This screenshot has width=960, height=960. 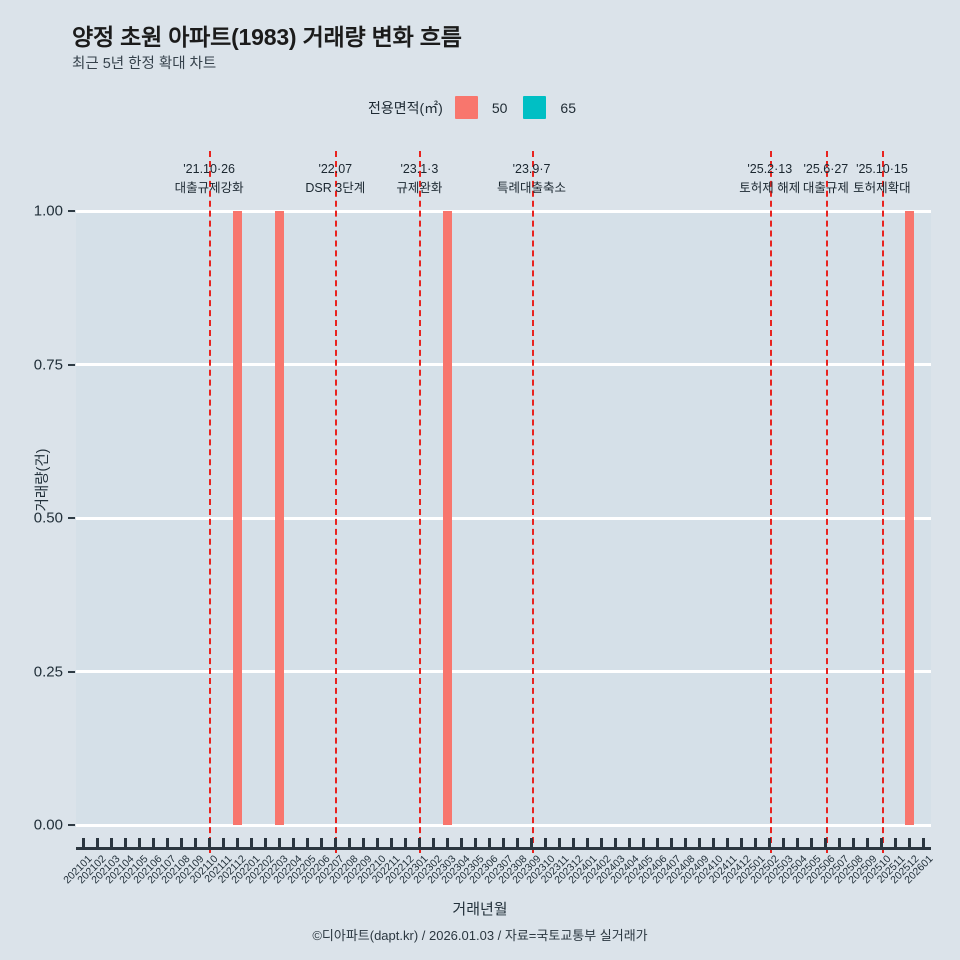 I want to click on legend-item-65: 65, so click(x=549, y=107).